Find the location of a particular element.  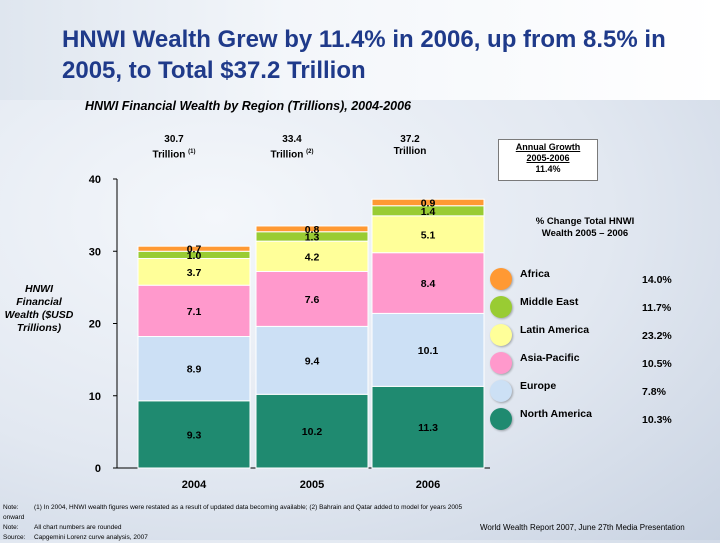

x-tick-label: 2004 is located at coordinates (194, 485).